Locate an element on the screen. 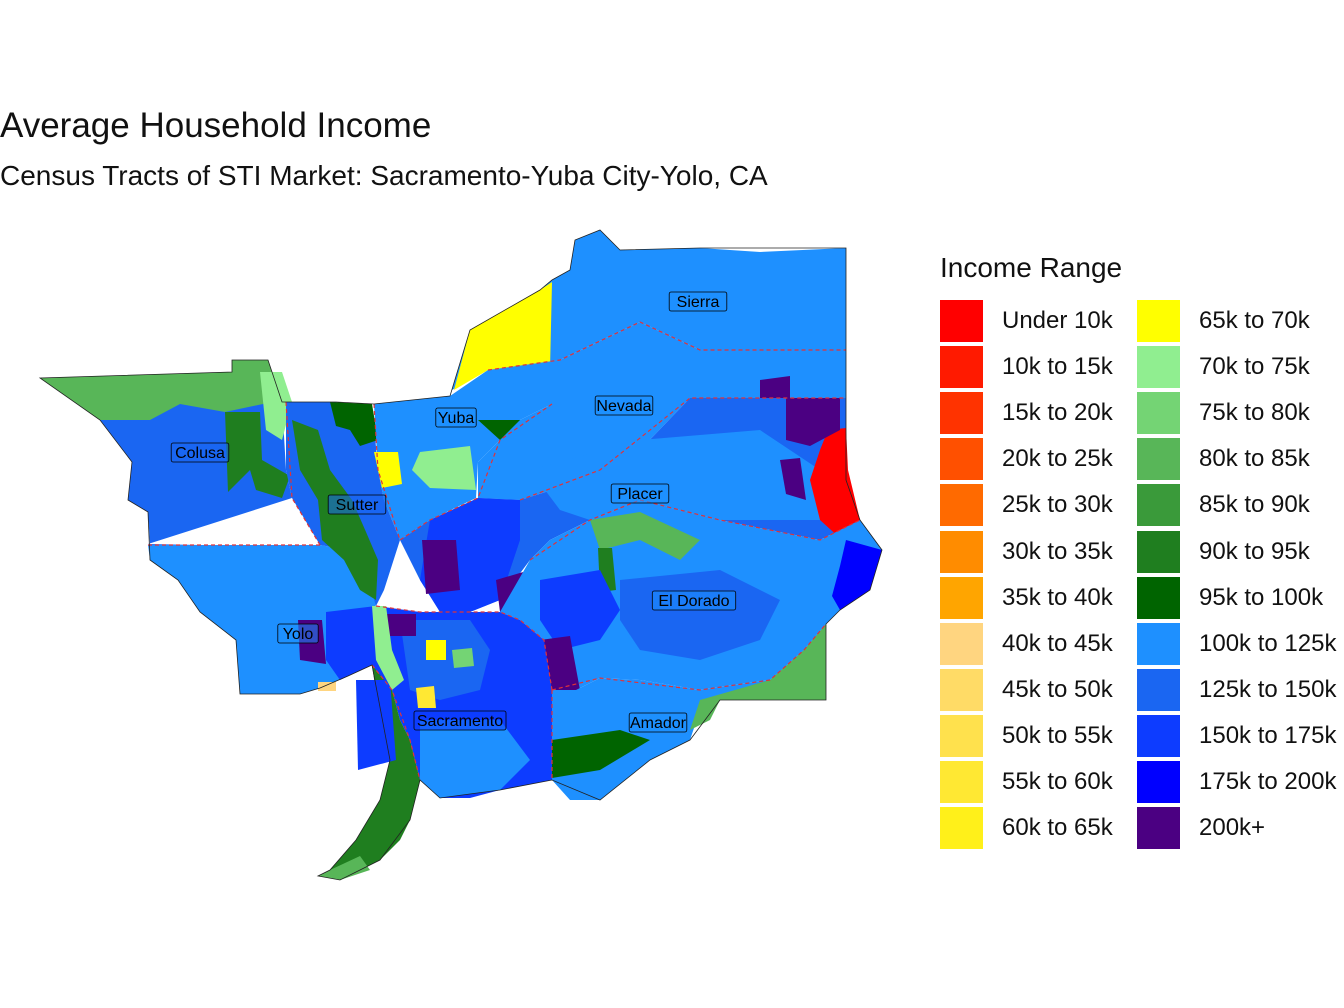 The width and height of the screenshot is (1344, 1008). legend-title: Income Range is located at coordinates (1031, 267).